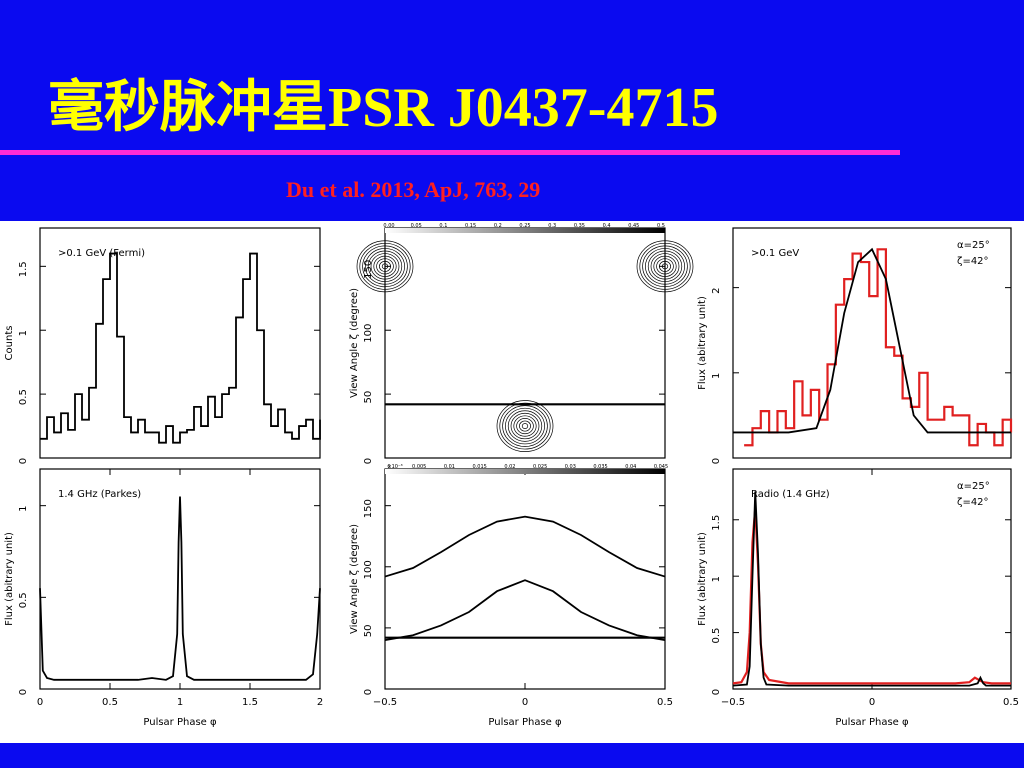  I want to click on x-tick-label: 1, so click(180, 702).